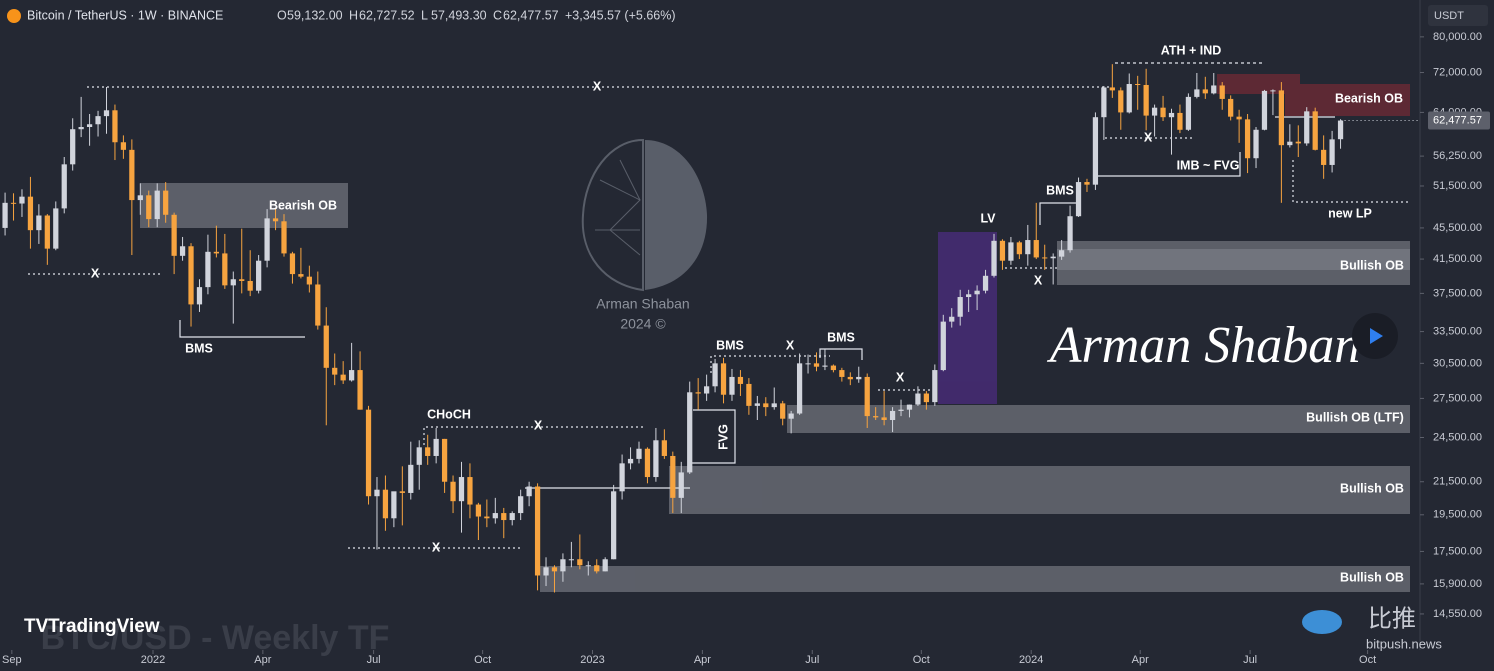  Describe the element at coordinates (643, 324) in the screenshot. I see `watermark-year: 2024 ©` at that location.